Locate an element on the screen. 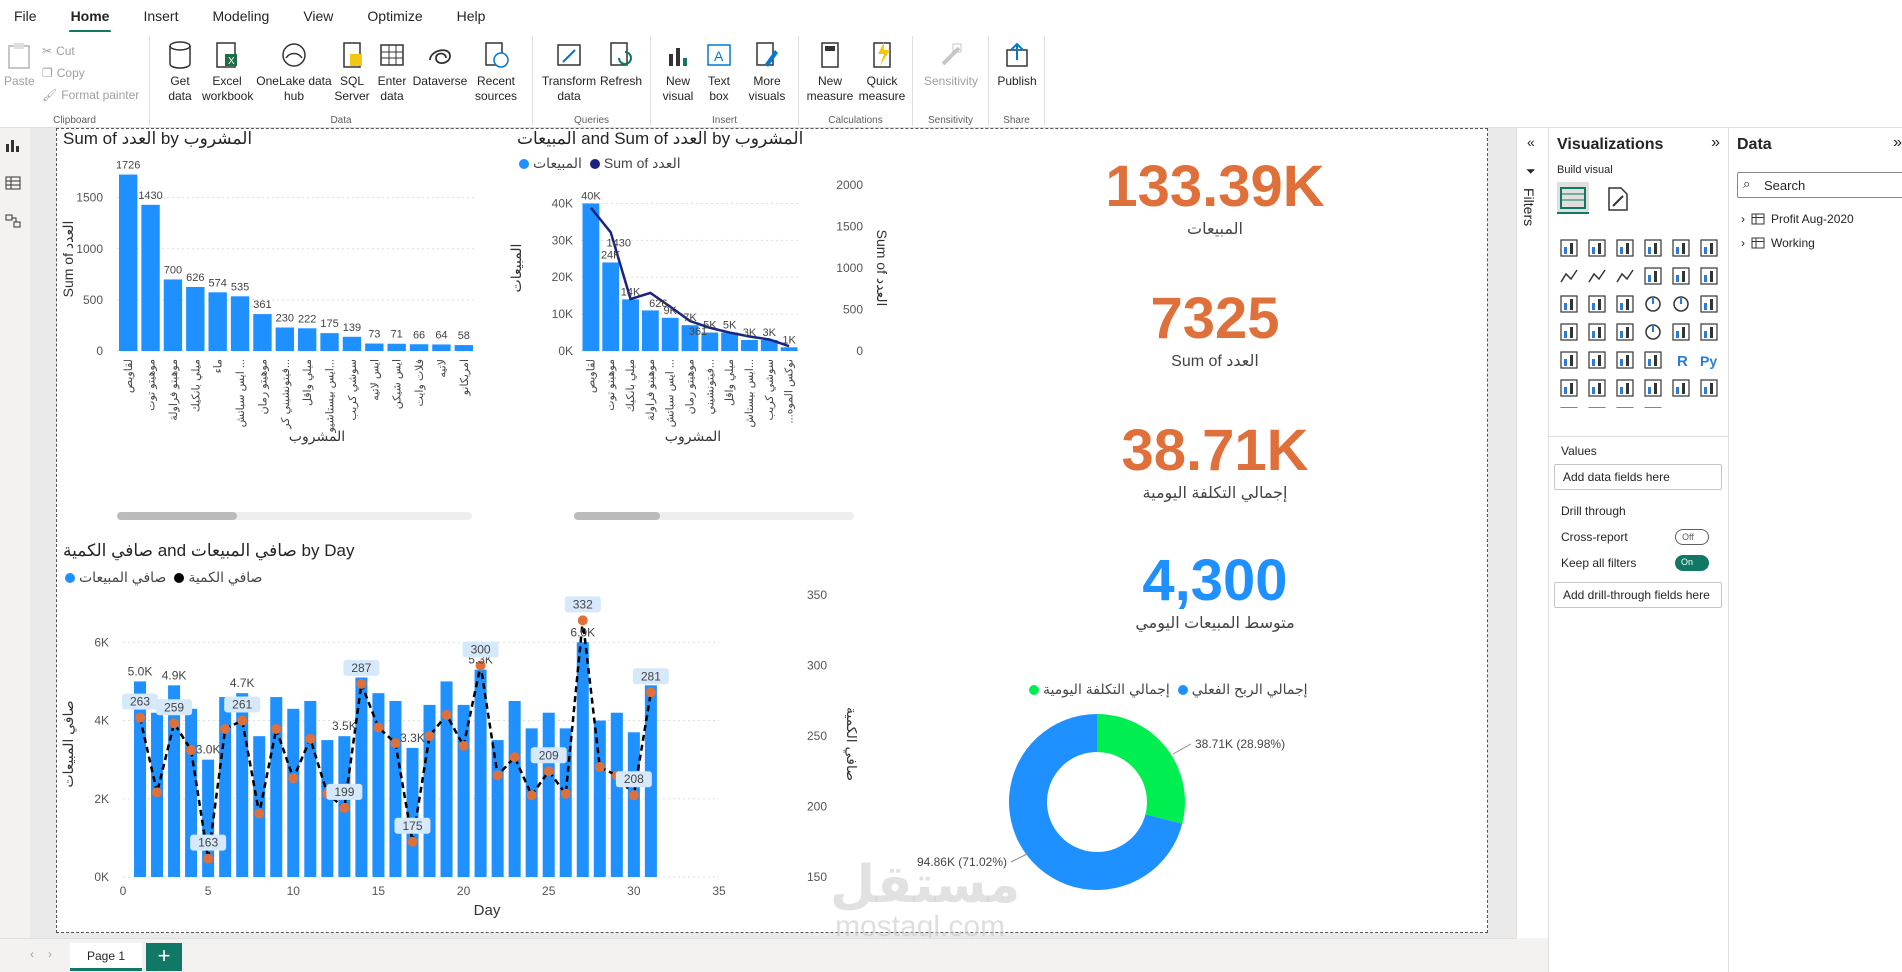 This screenshot has height=972, width=1902. azure-map-visual-icon is located at coordinates (1625, 332).